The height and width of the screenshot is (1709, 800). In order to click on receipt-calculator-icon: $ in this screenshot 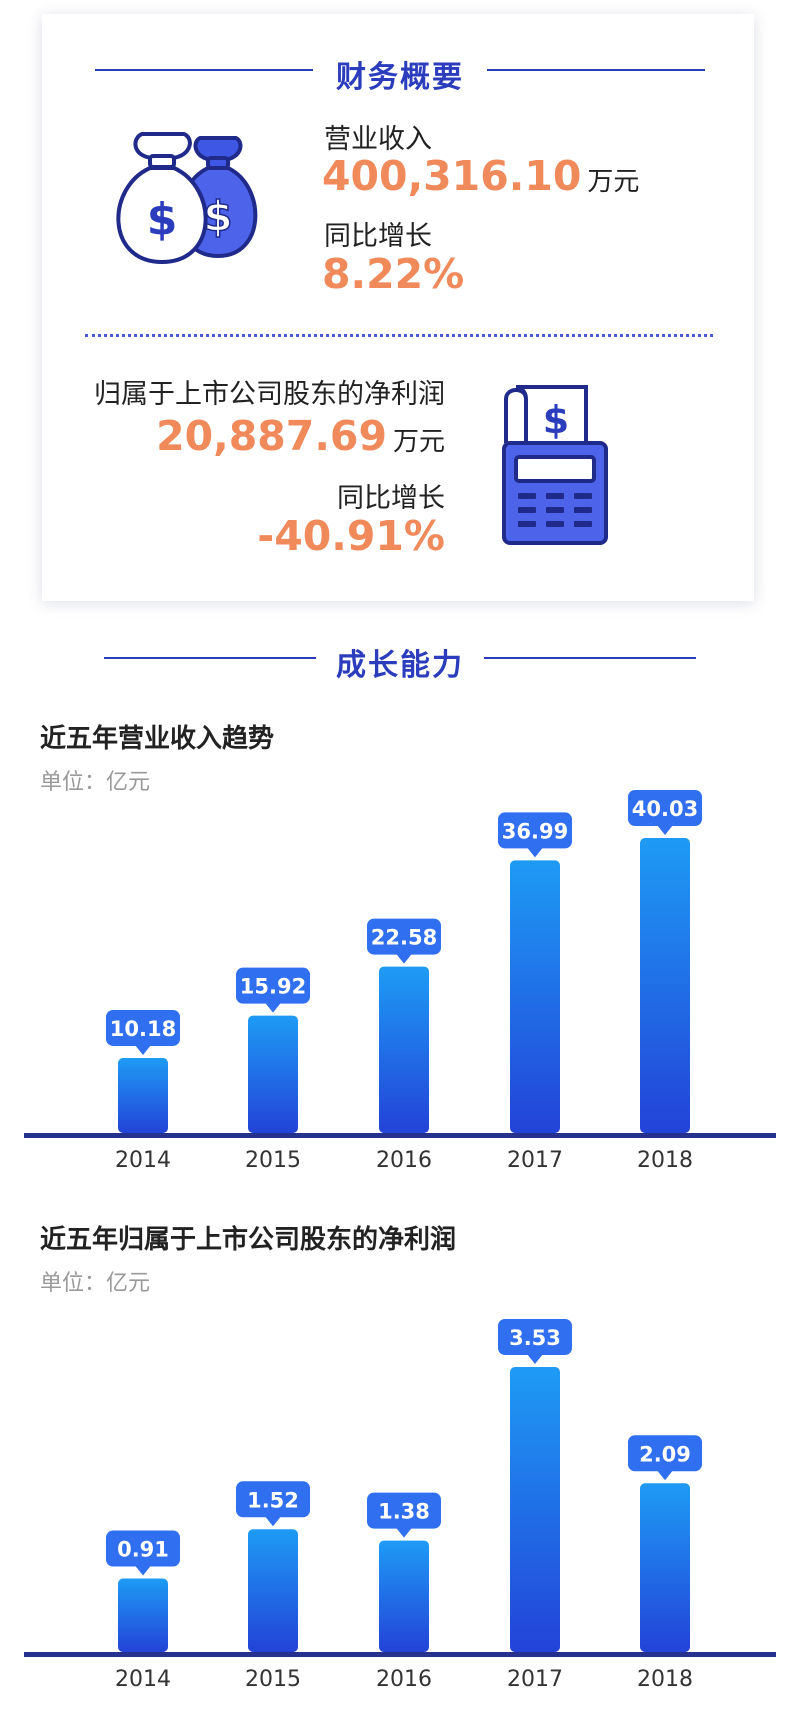, I will do `click(555, 465)`.